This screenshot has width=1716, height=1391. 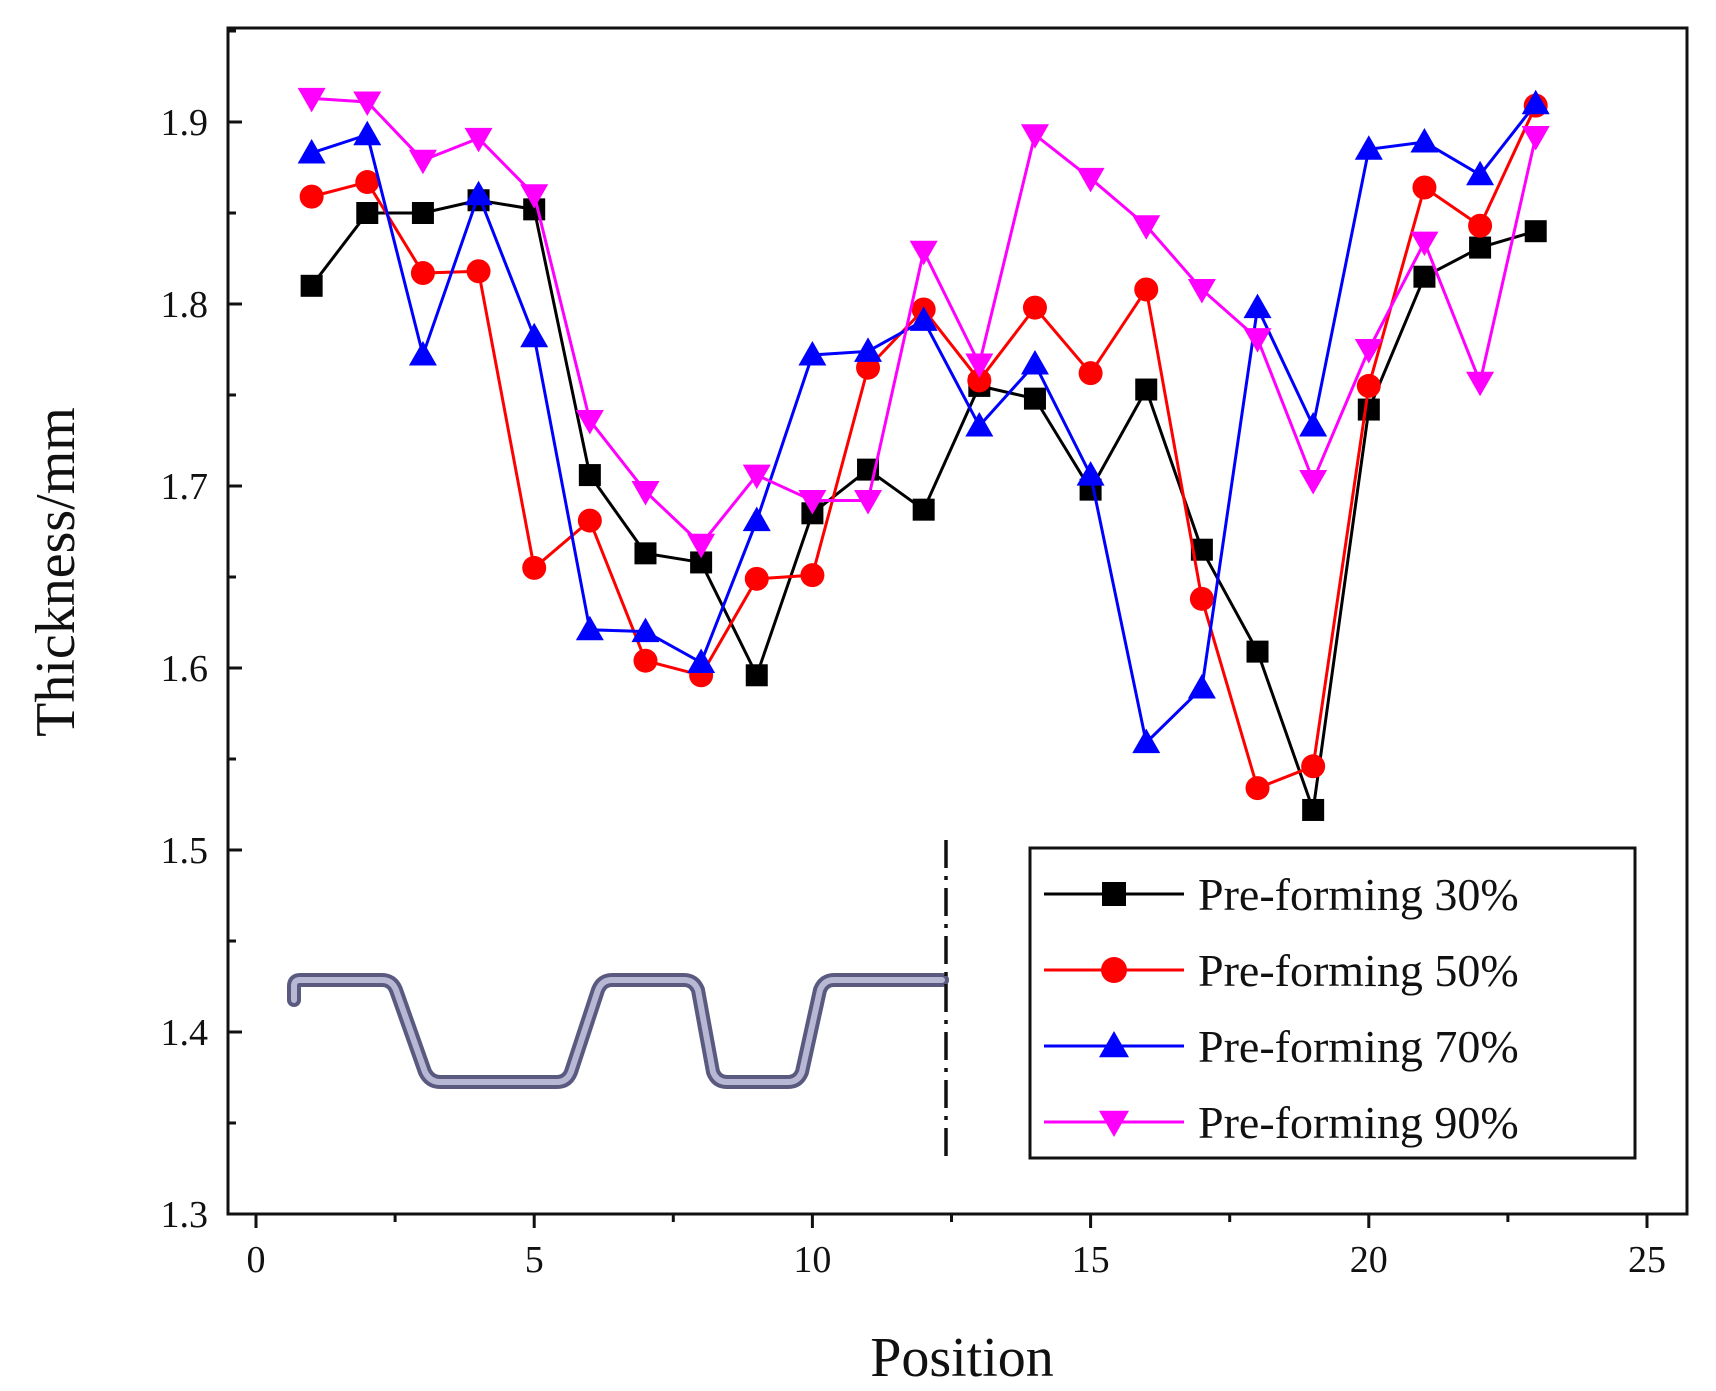 I want to click on x-tick-label: 15, so click(x=1091, y=1260).